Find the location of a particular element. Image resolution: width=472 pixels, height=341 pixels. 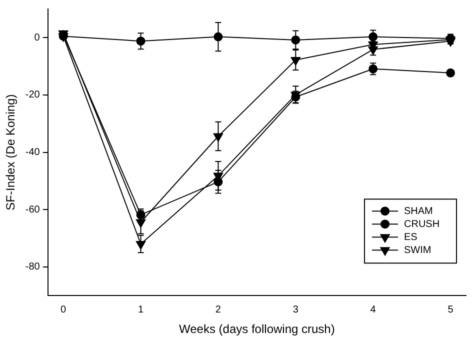

x-axis-title: Weeks (days following crush) is located at coordinates (257, 329).